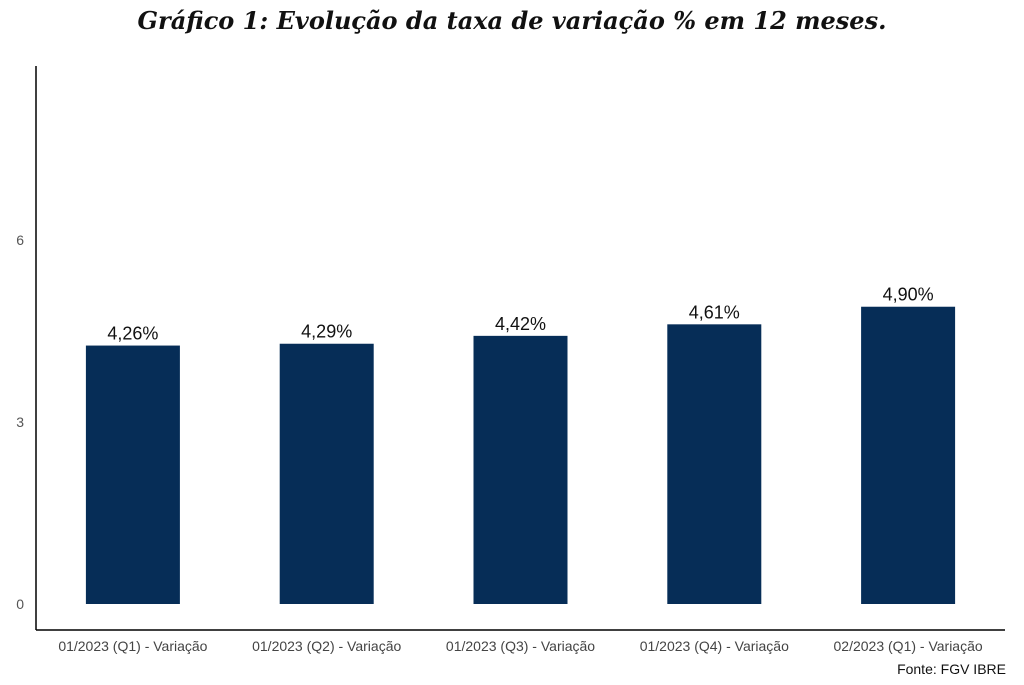  What do you see at coordinates (326, 646) in the screenshot?
I see `x-category-label-2: 01/2023 (Q2) - Variação` at bounding box center [326, 646].